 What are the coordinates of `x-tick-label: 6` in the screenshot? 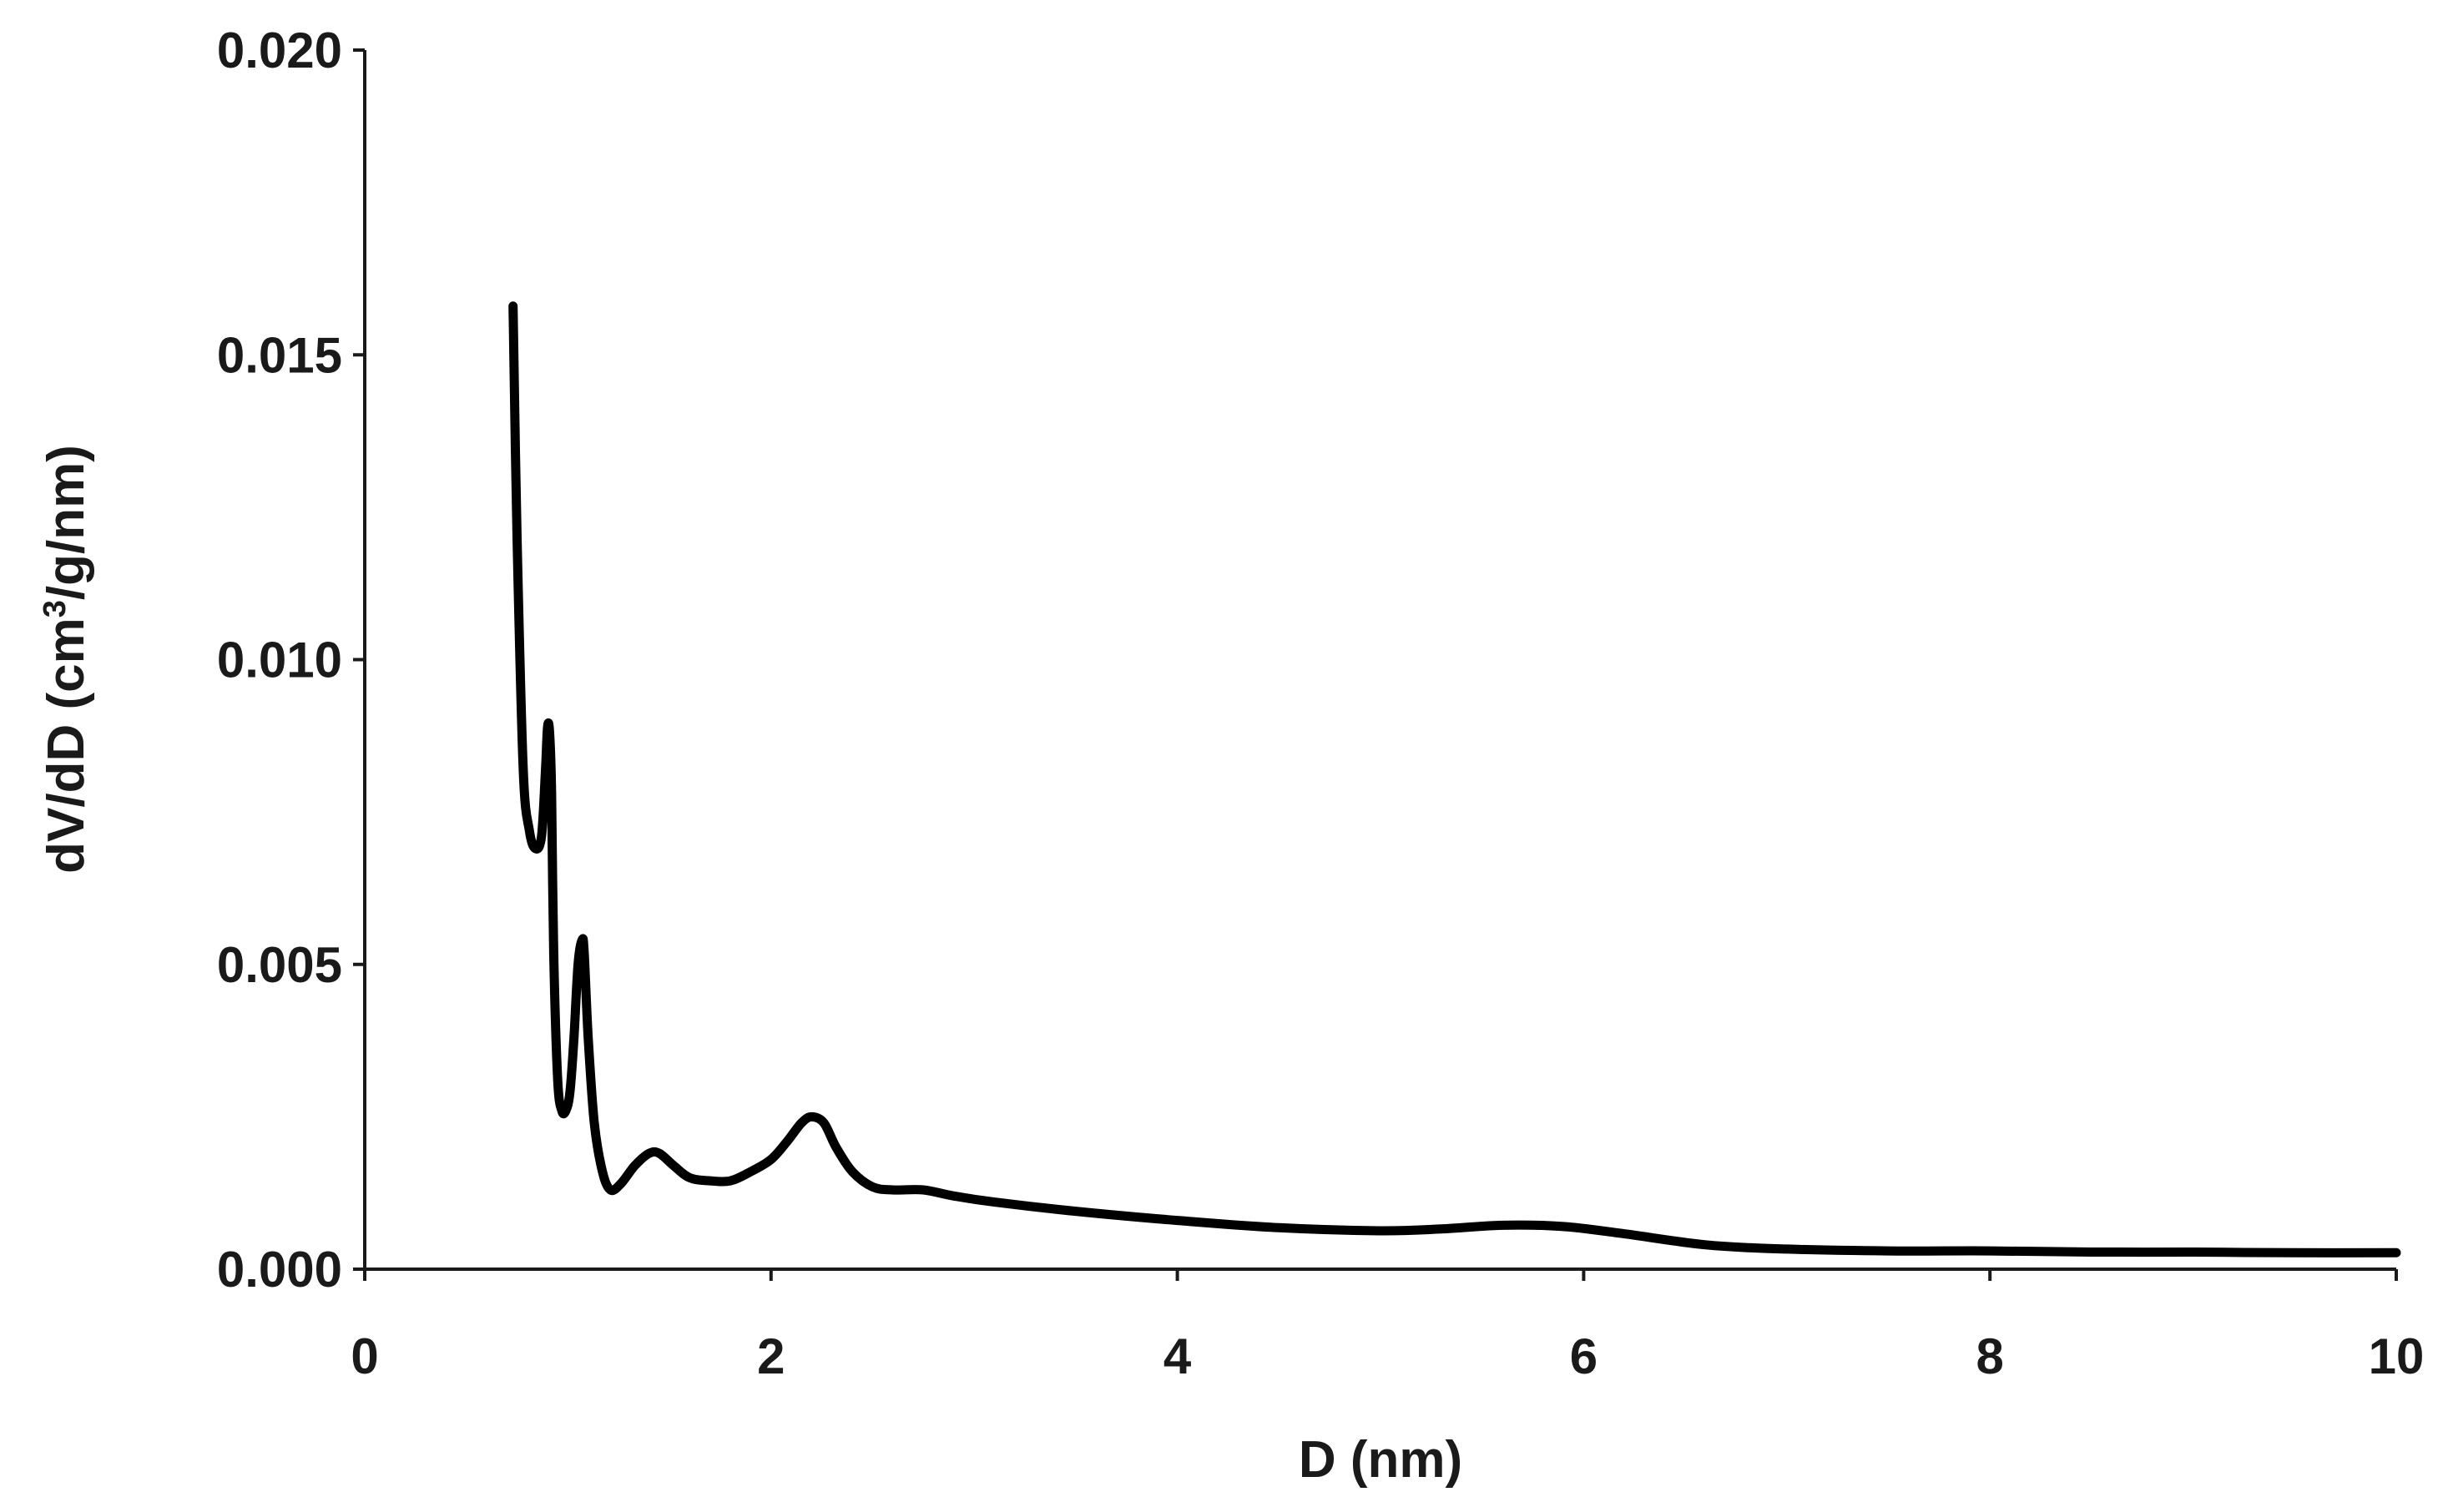 It's located at (1584, 1356).